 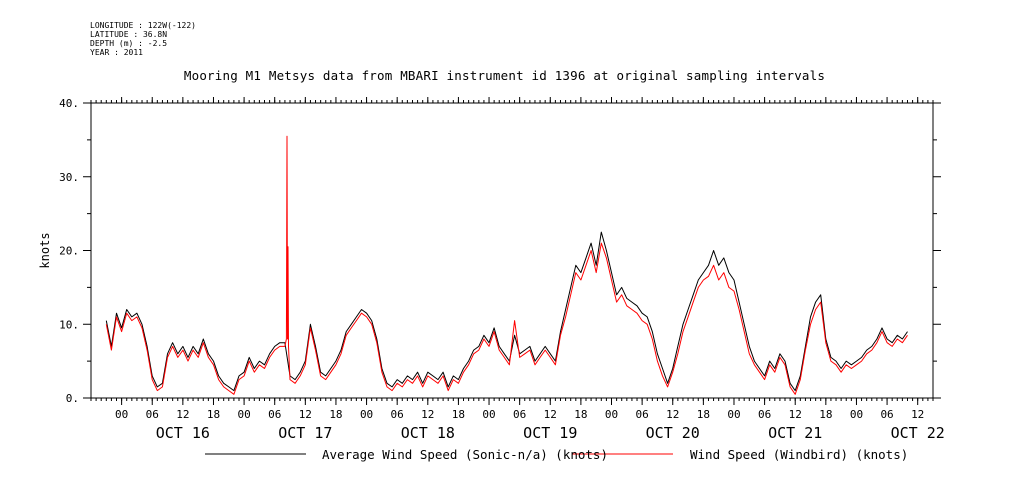 I want to click on metadata-longitude: LONGITUDE : 122W(-122), so click(x=143, y=25).